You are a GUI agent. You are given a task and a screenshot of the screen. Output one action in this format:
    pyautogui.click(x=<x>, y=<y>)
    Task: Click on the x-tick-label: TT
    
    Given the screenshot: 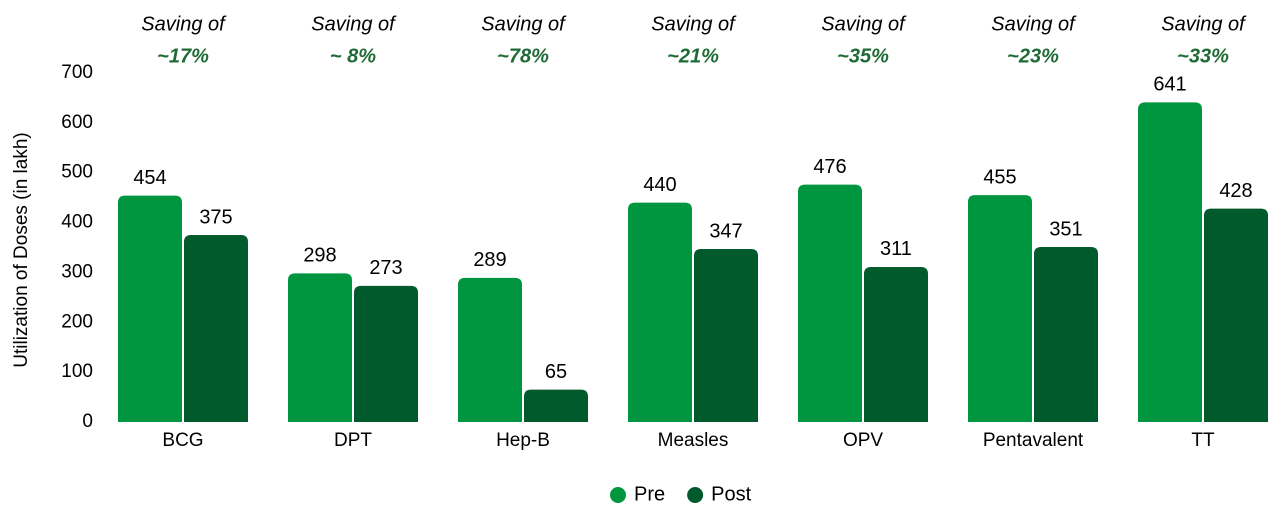 What is the action you would take?
    pyautogui.click(x=1203, y=440)
    